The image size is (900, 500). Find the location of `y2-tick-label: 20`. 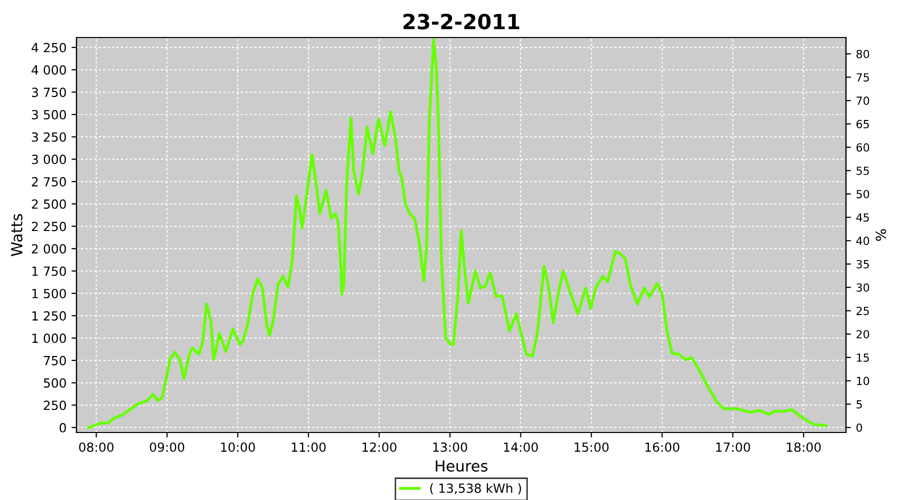

y2-tick-label: 20 is located at coordinates (863, 334).